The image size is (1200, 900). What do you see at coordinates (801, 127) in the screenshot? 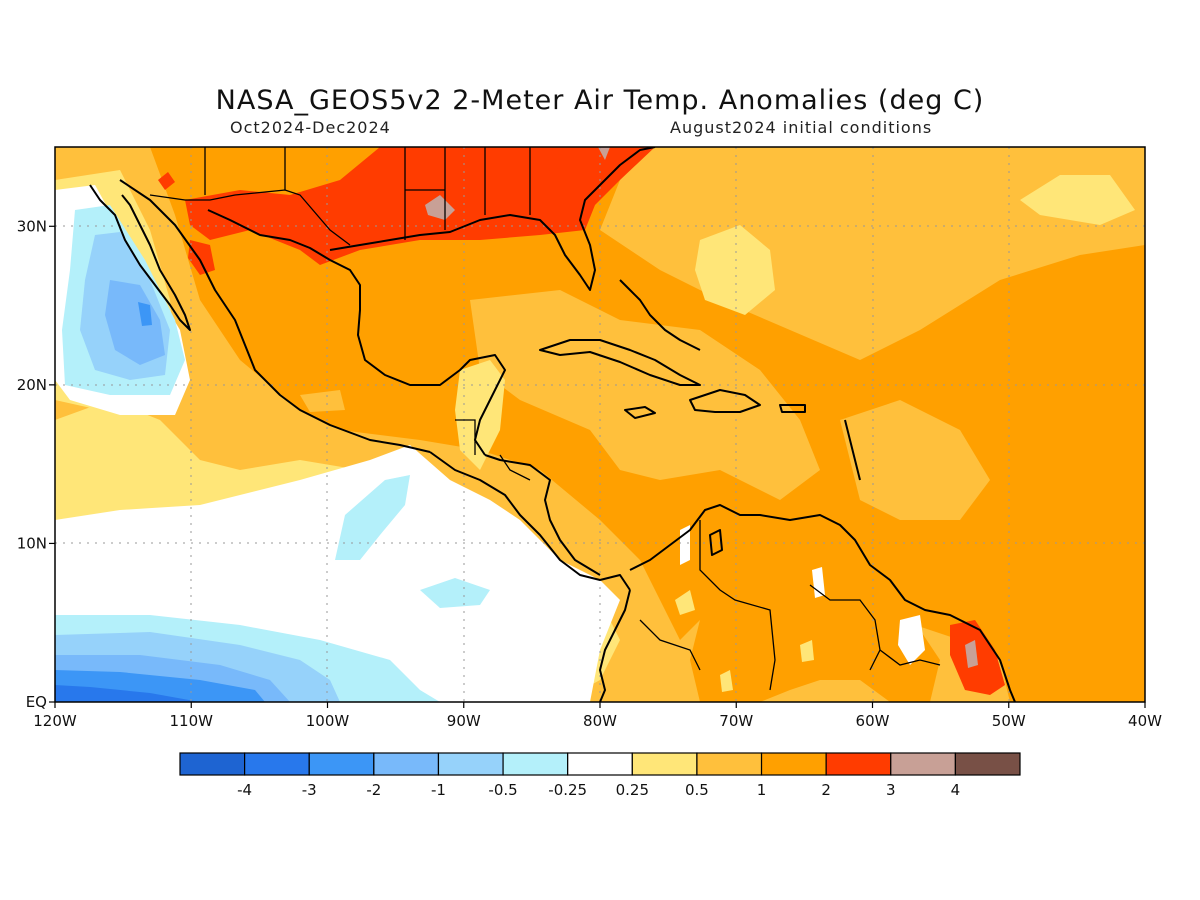
I see `initial-conditions: August2024 initial conditions` at bounding box center [801, 127].